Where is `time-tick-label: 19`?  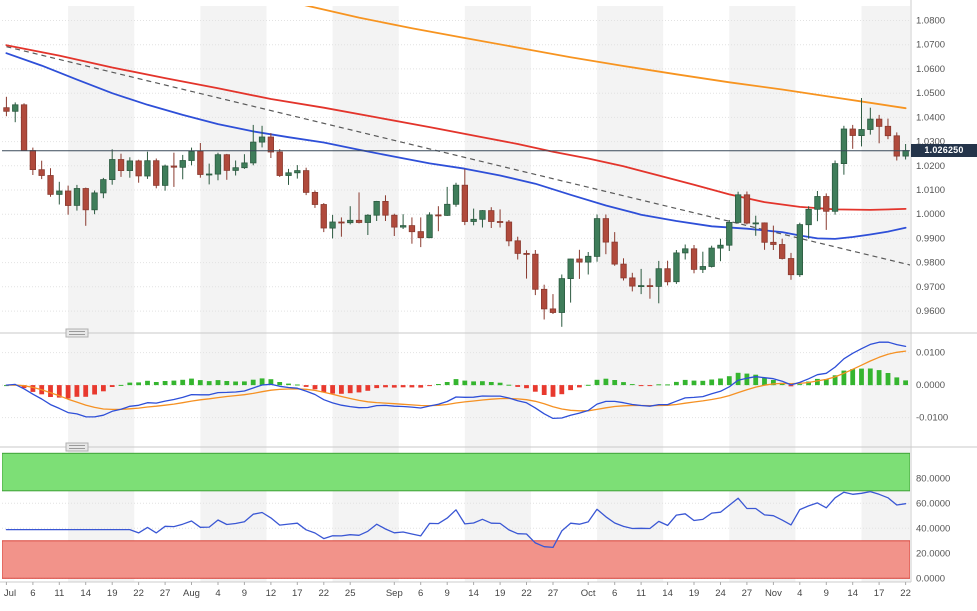 time-tick-label: 19 is located at coordinates (500, 593).